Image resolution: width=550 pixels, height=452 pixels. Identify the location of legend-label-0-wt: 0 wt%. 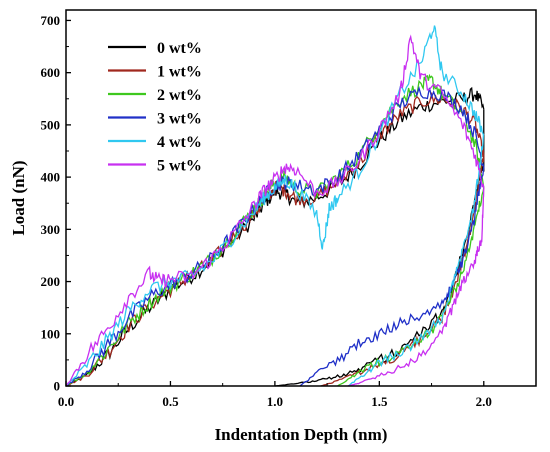
(179, 48).